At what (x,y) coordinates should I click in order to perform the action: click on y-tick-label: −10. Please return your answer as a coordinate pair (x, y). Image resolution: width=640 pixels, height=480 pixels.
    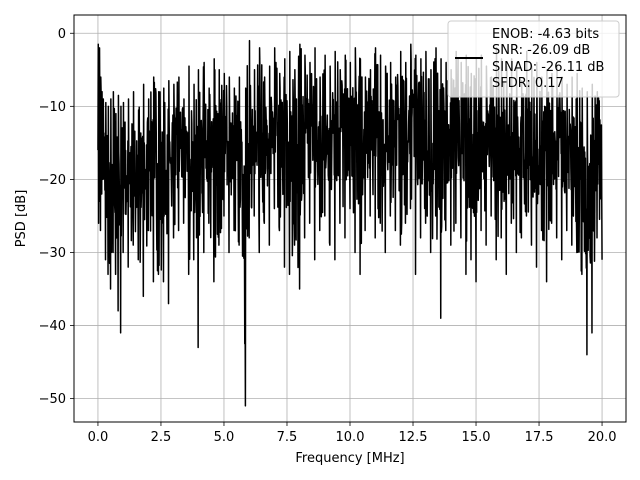
    Looking at the image, I should click on (52, 107).